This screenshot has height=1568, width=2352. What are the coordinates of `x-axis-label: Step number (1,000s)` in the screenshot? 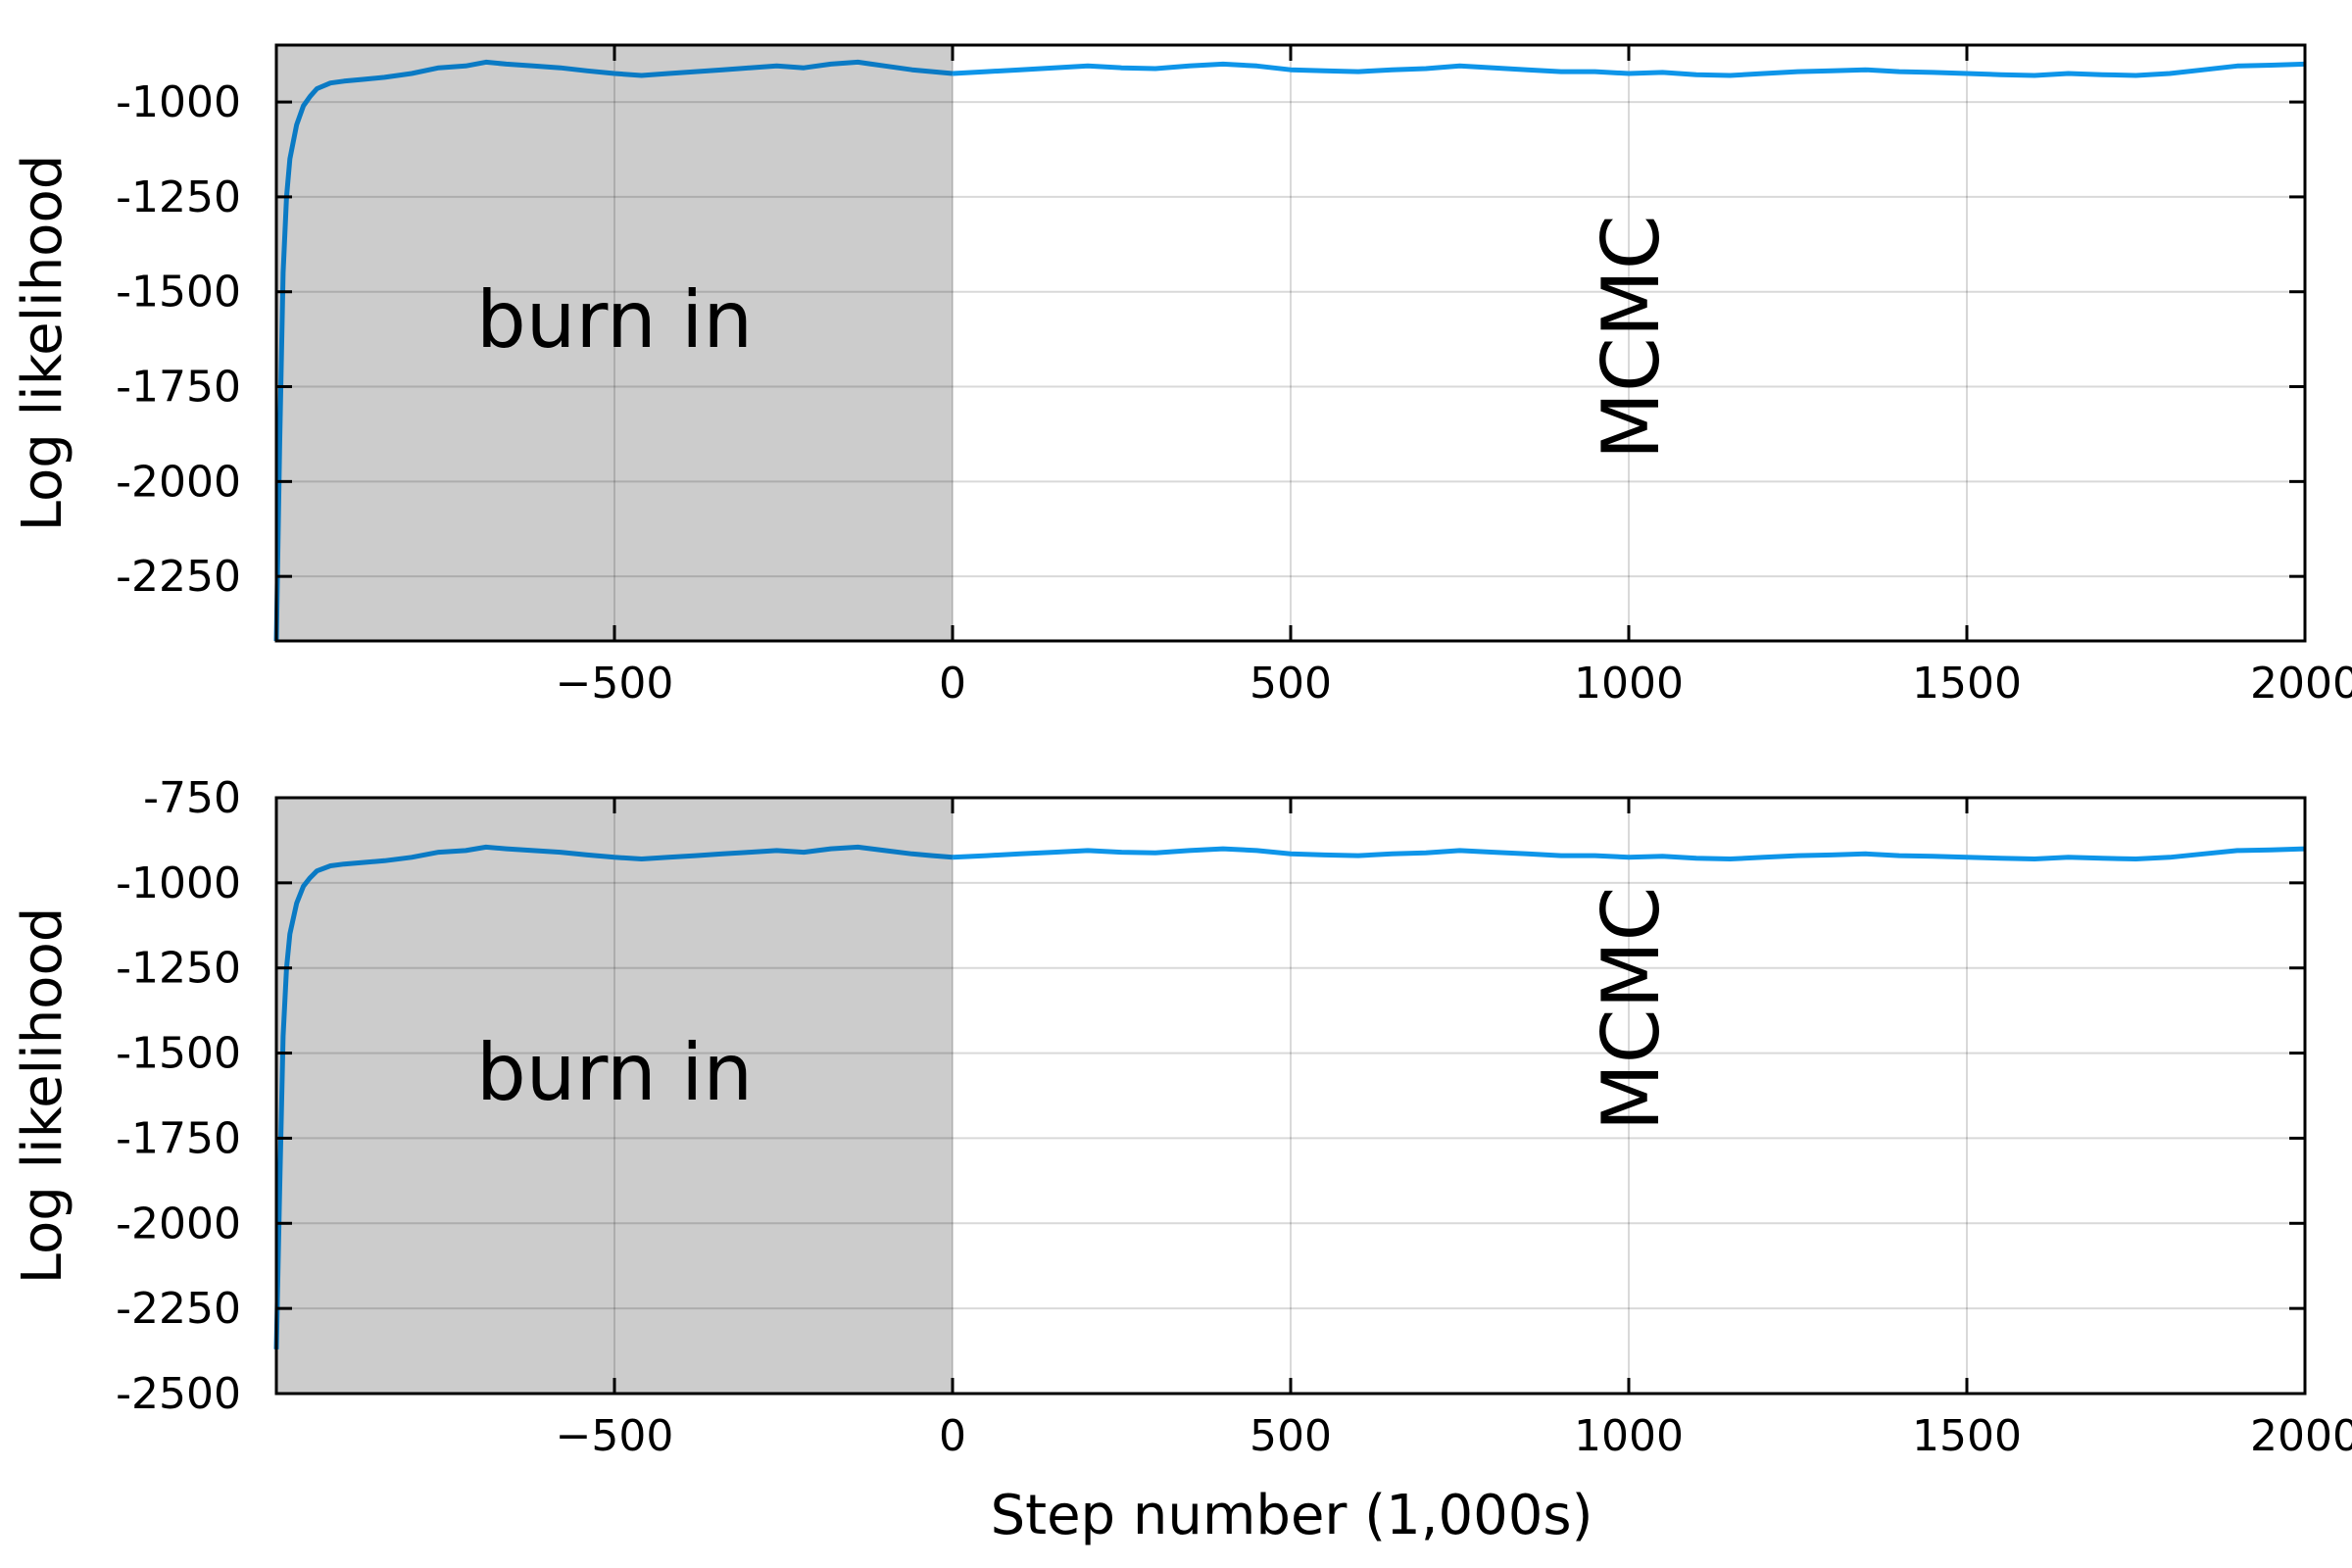 It's located at (1292, 1515).